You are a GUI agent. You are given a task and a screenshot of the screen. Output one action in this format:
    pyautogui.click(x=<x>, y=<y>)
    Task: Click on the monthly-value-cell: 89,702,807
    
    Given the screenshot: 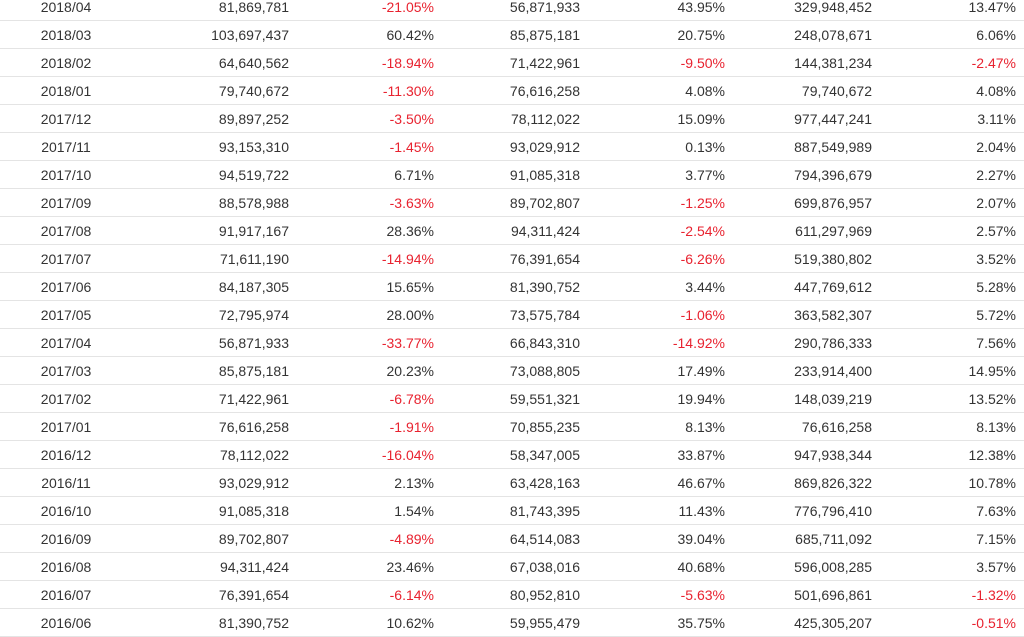 What is the action you would take?
    pyautogui.click(x=253, y=538)
    